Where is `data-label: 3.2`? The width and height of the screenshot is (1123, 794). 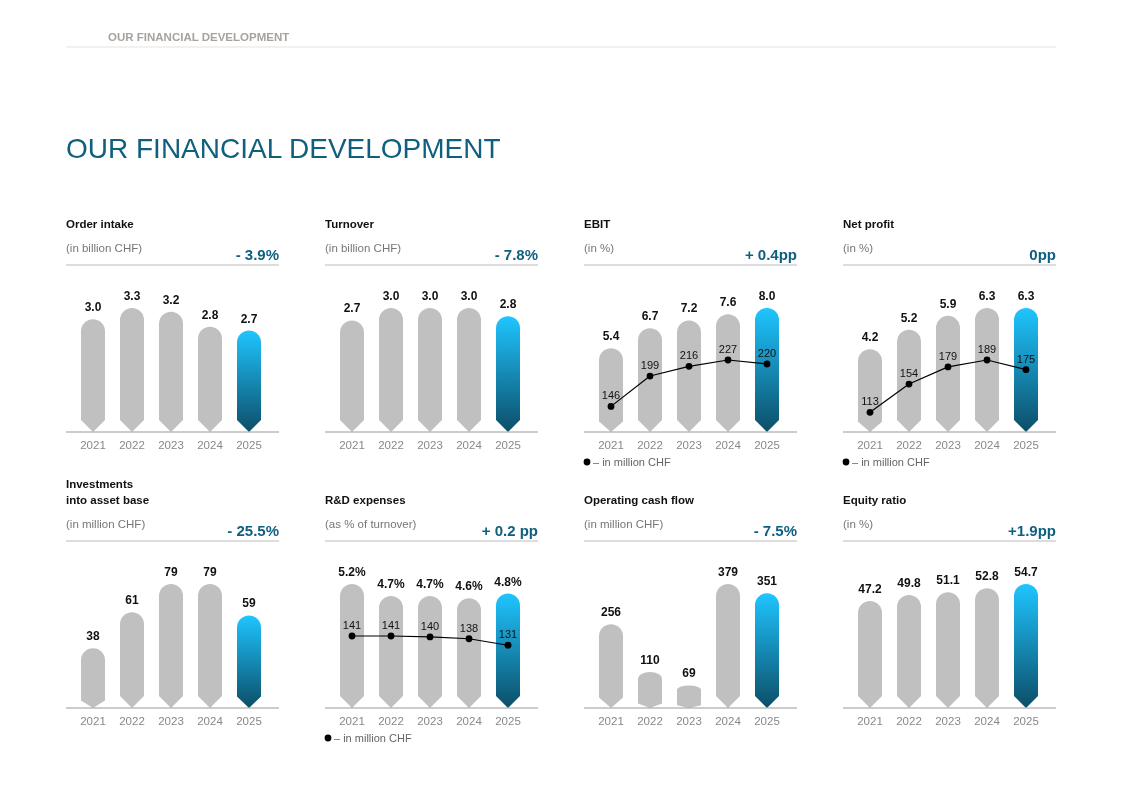 data-label: 3.2 is located at coordinates (171, 299).